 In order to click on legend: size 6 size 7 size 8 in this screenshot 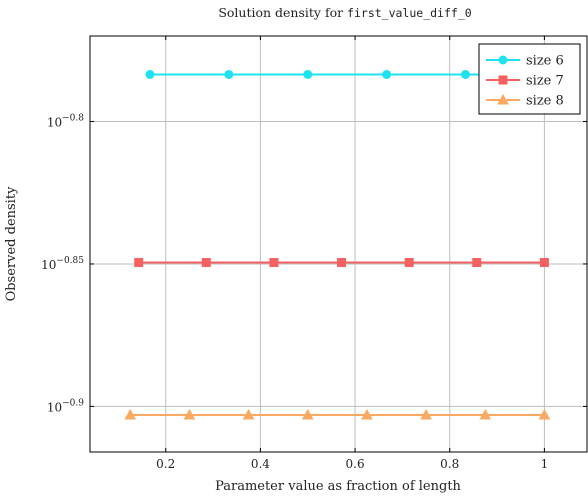, I will do `click(529, 79)`.